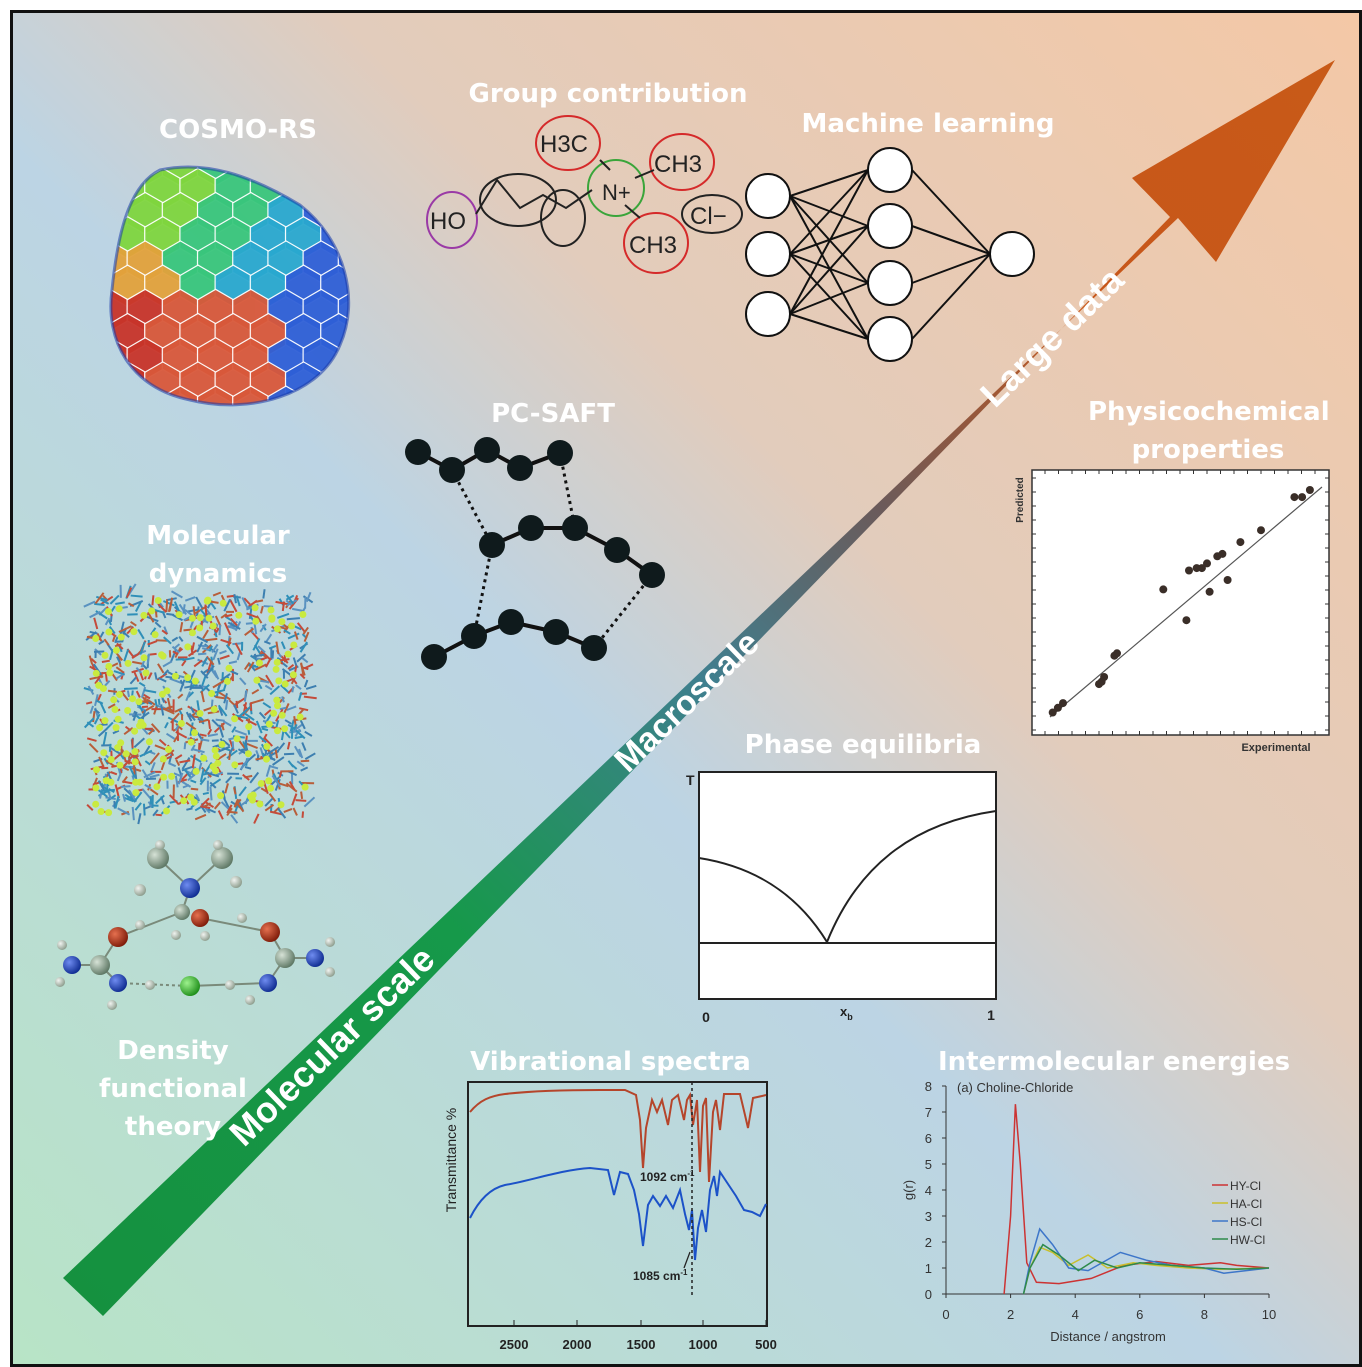  Describe the element at coordinates (584, 194) in the screenshot. I see `group-contribution-structure` at that location.